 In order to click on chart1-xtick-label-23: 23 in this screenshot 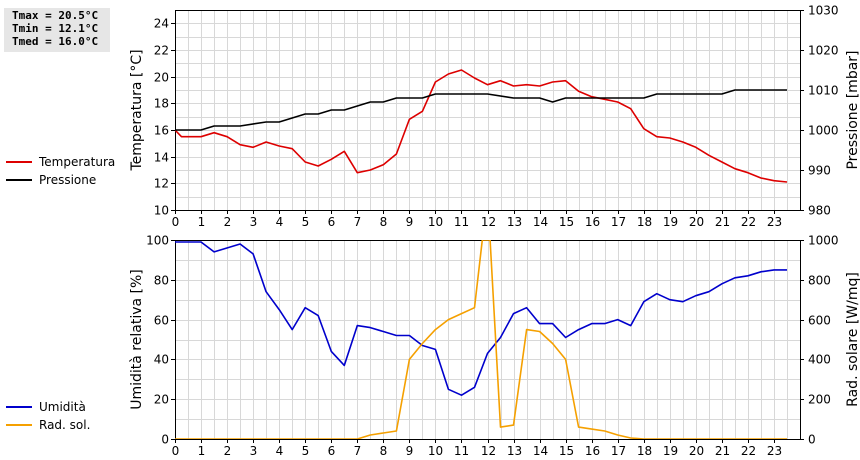, I will do `click(774, 222)`.